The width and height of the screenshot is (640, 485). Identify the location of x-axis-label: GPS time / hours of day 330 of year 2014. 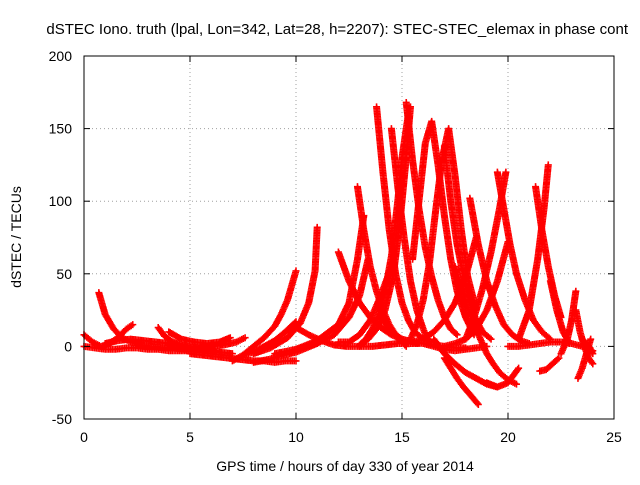
(345, 466).